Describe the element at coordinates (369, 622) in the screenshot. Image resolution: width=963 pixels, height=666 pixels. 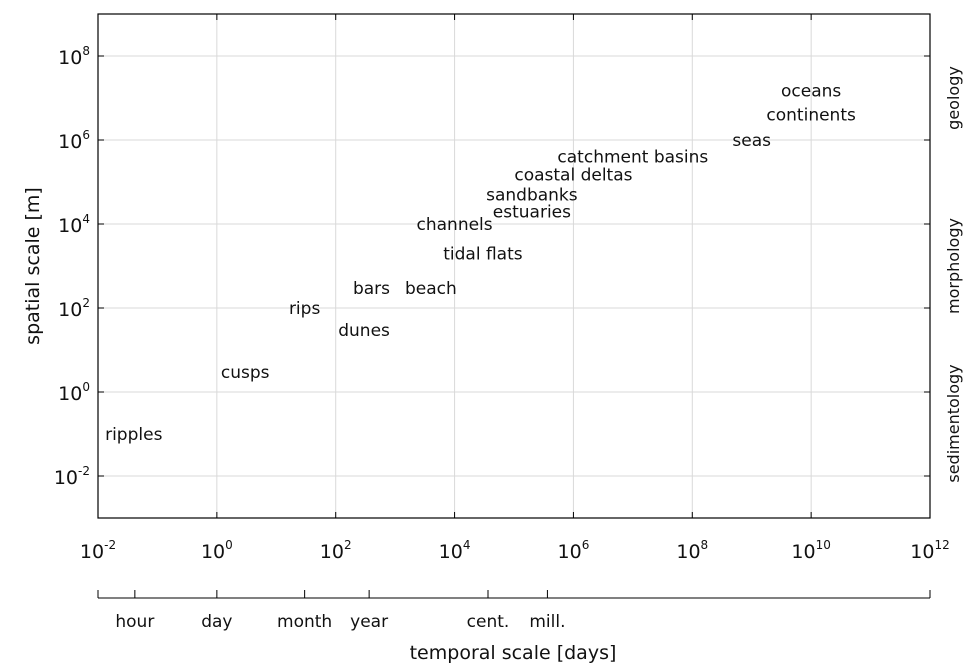
I see `time-marker-year: year` at that location.